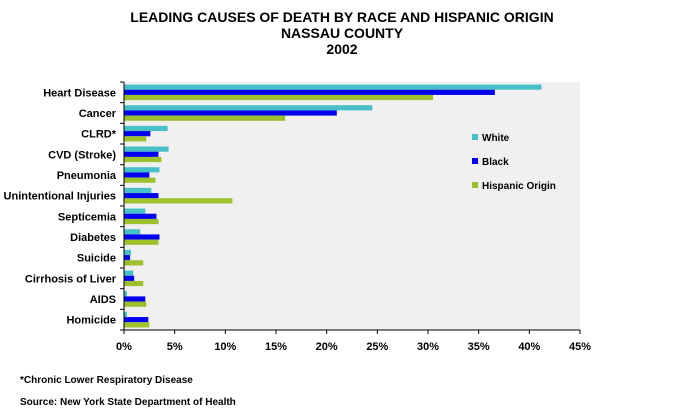  What do you see at coordinates (79, 93) in the screenshot?
I see `category-label: Heart Disease` at bounding box center [79, 93].